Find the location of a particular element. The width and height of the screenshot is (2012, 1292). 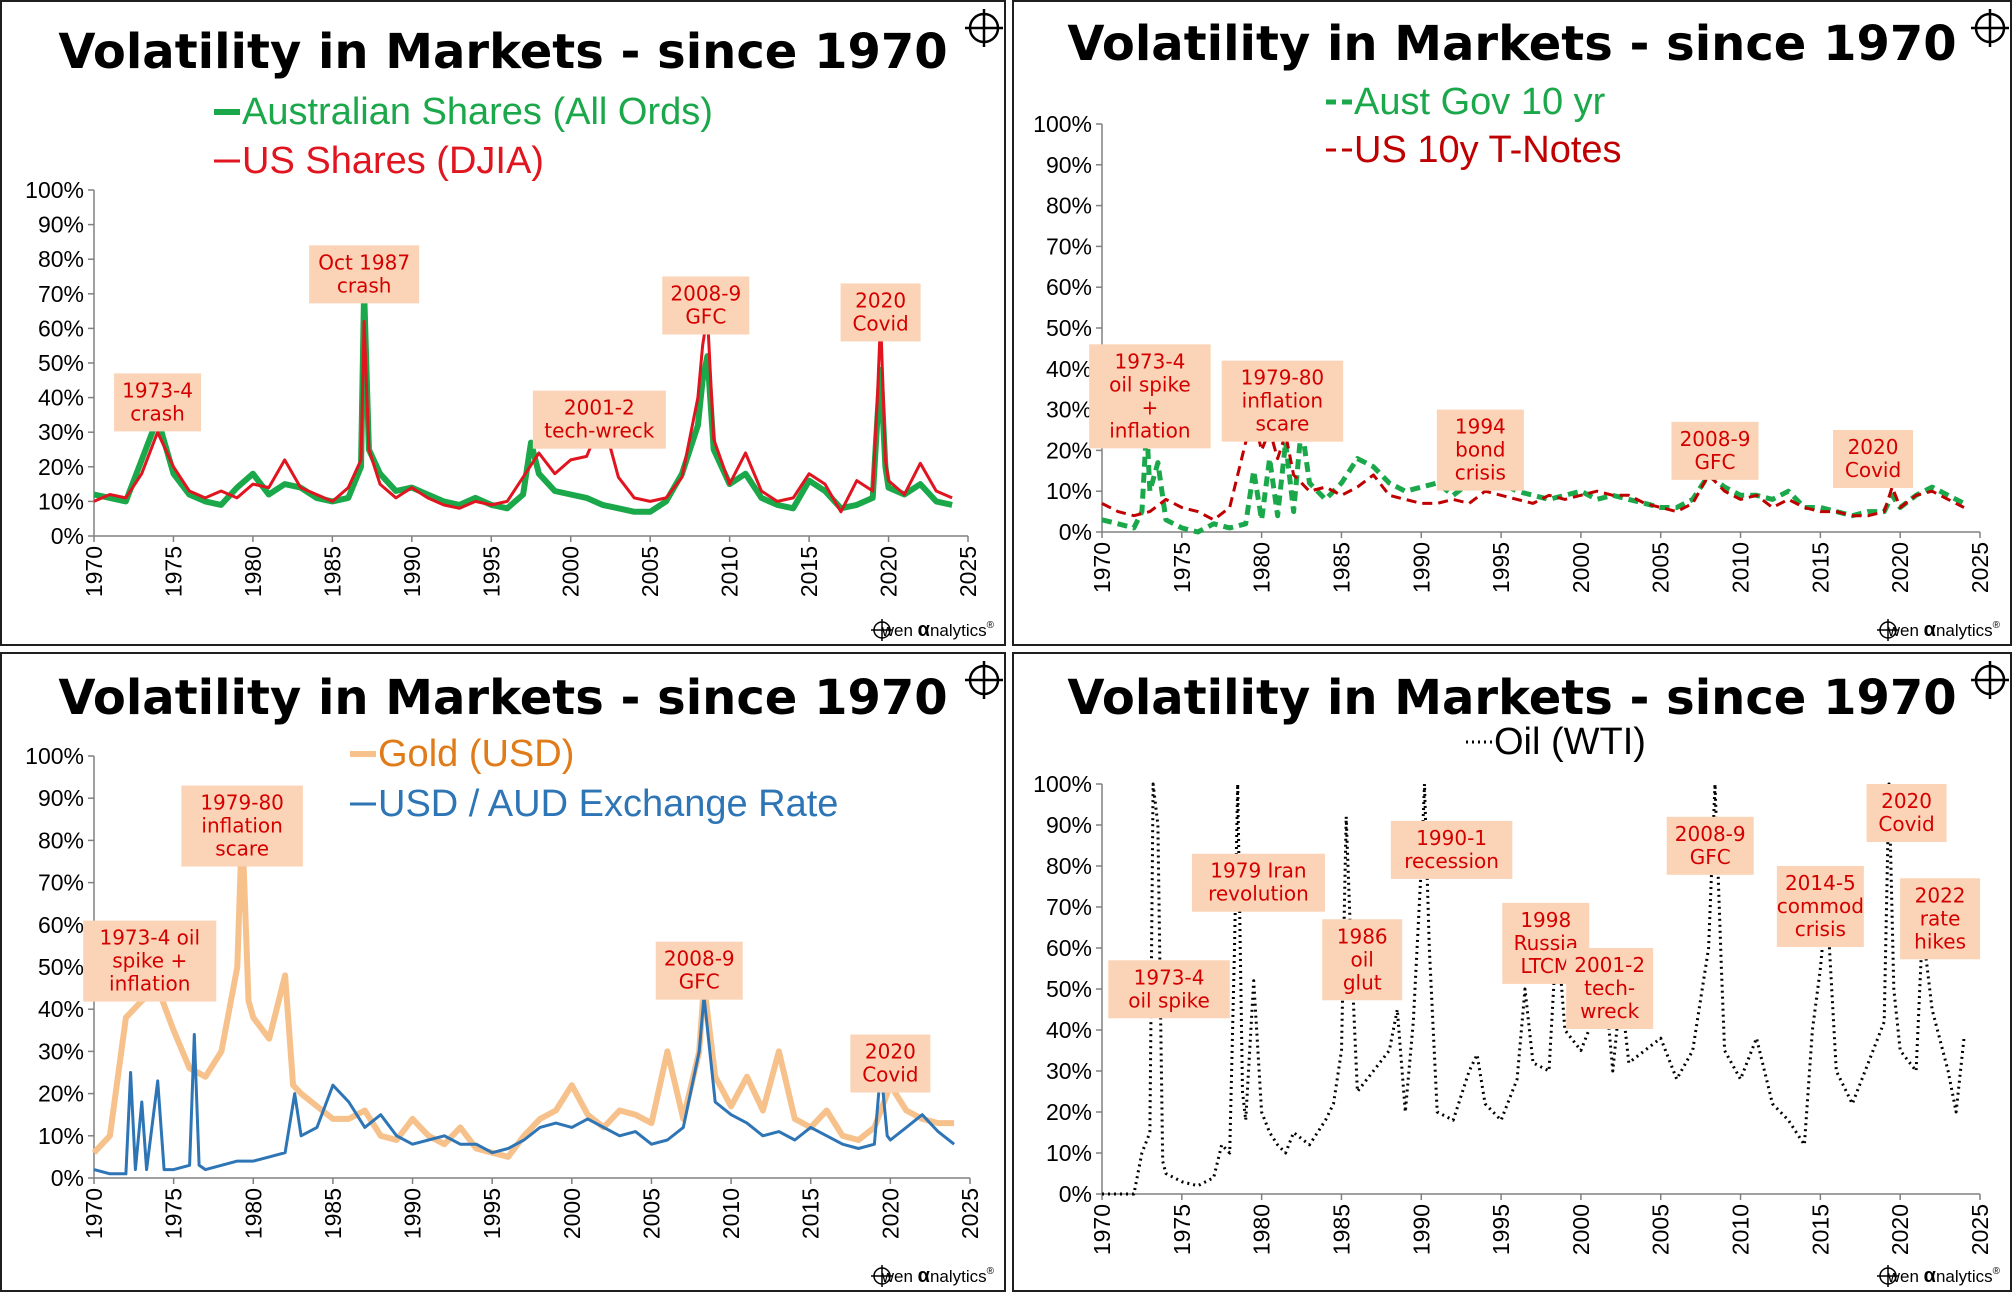

y-tick-label: 30% is located at coordinates (1069, 410).